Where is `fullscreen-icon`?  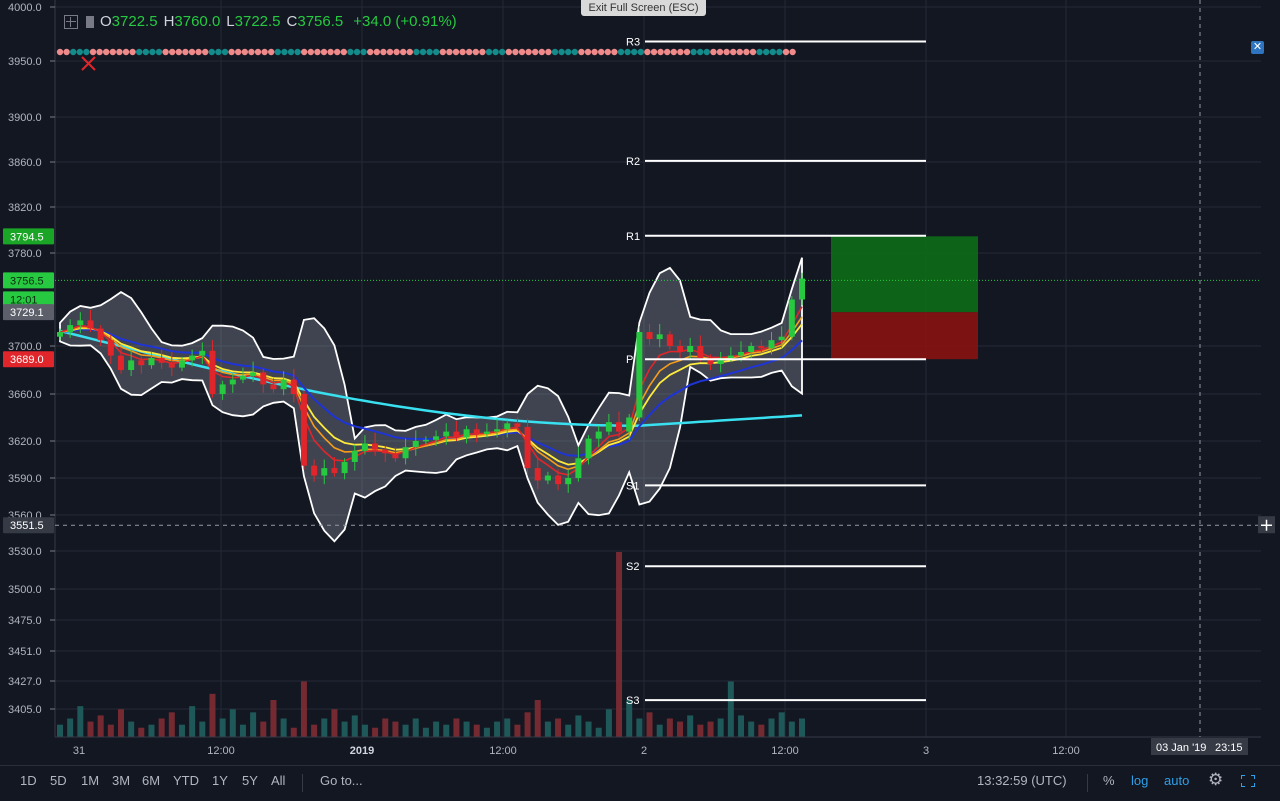
fullscreen-icon is located at coordinates (1248, 781).